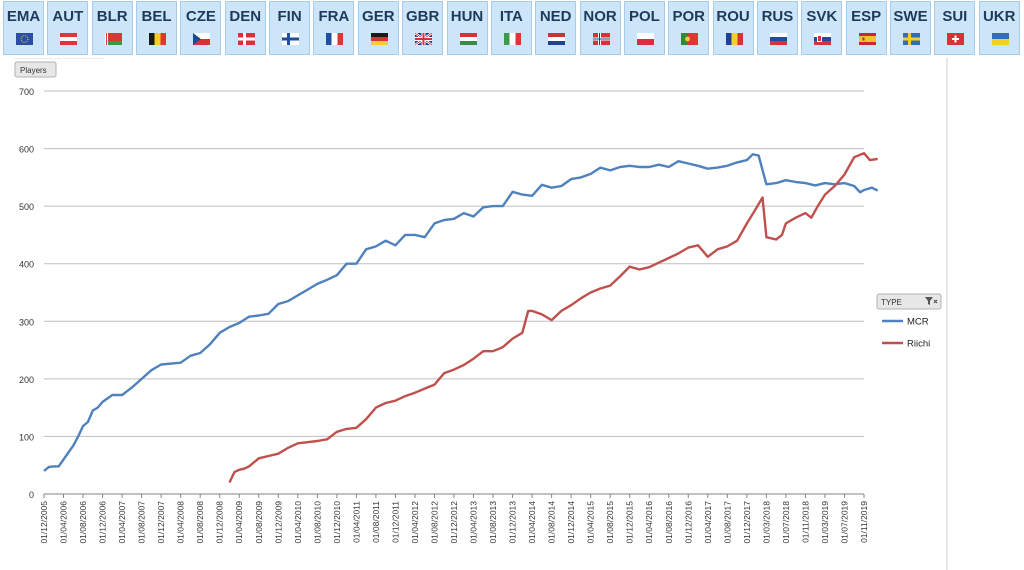  What do you see at coordinates (591, 522) in the screenshot?
I see `x-tick-label: 01/04/2015` at bounding box center [591, 522].